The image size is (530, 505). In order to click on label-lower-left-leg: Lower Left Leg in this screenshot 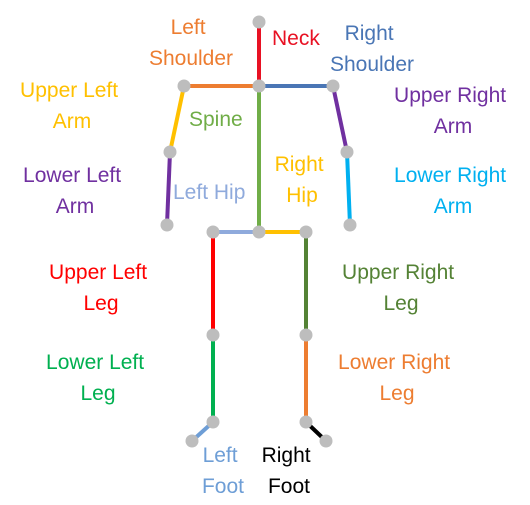, I will do `click(98, 378)`.